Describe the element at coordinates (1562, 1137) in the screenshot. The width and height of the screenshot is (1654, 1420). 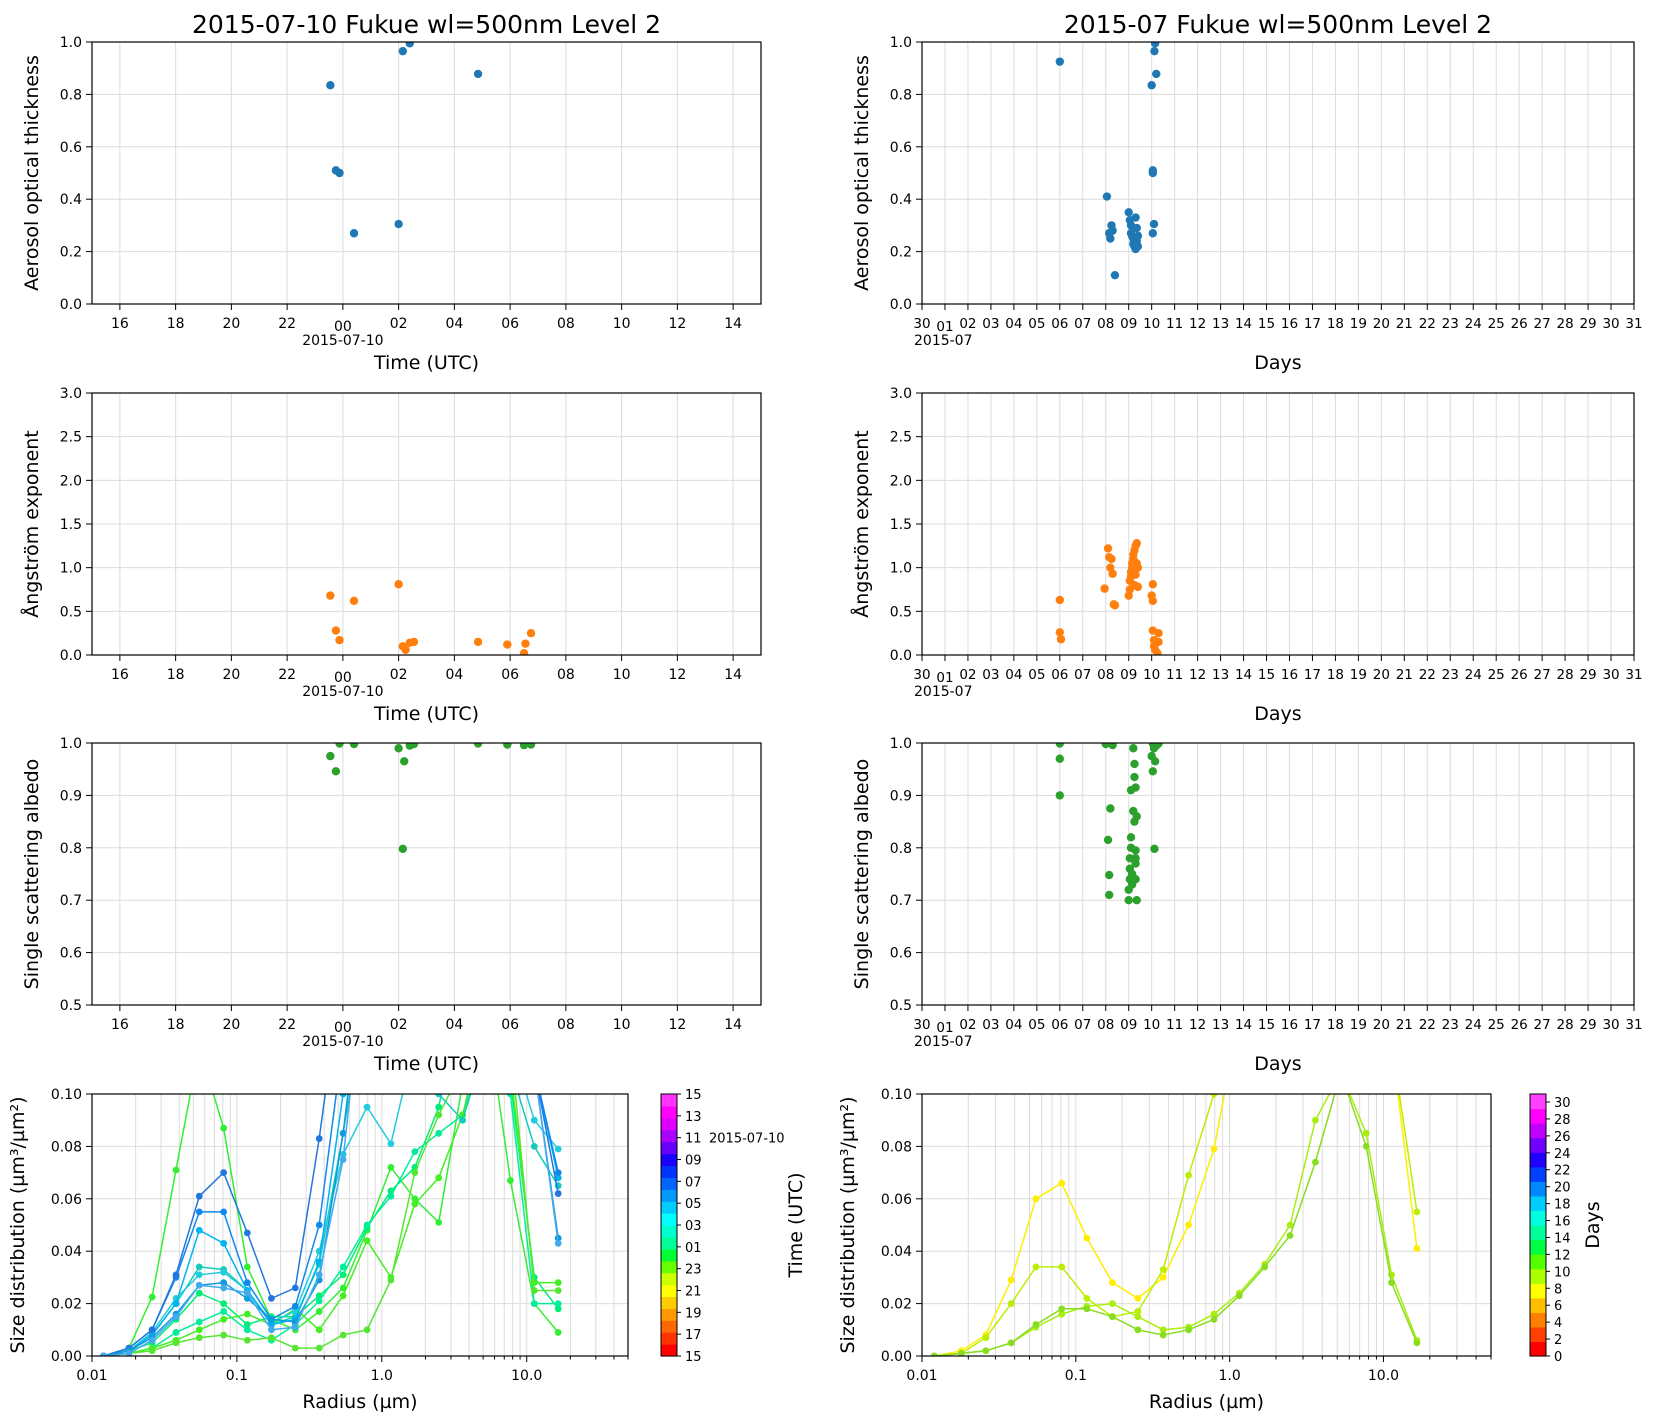
I see `colorbar-tick-label: 26` at that location.